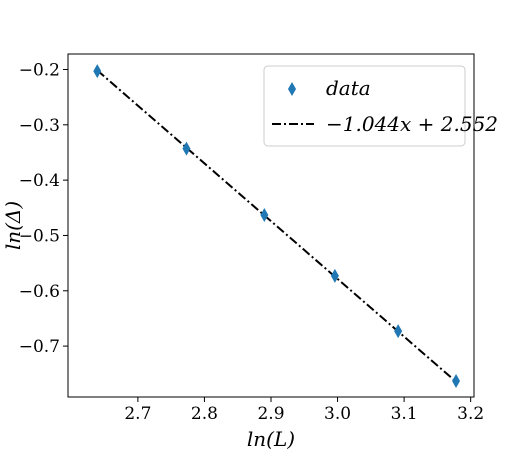 The height and width of the screenshot is (456, 529). I want to click on x-tick-label: 2.9, so click(270, 414).